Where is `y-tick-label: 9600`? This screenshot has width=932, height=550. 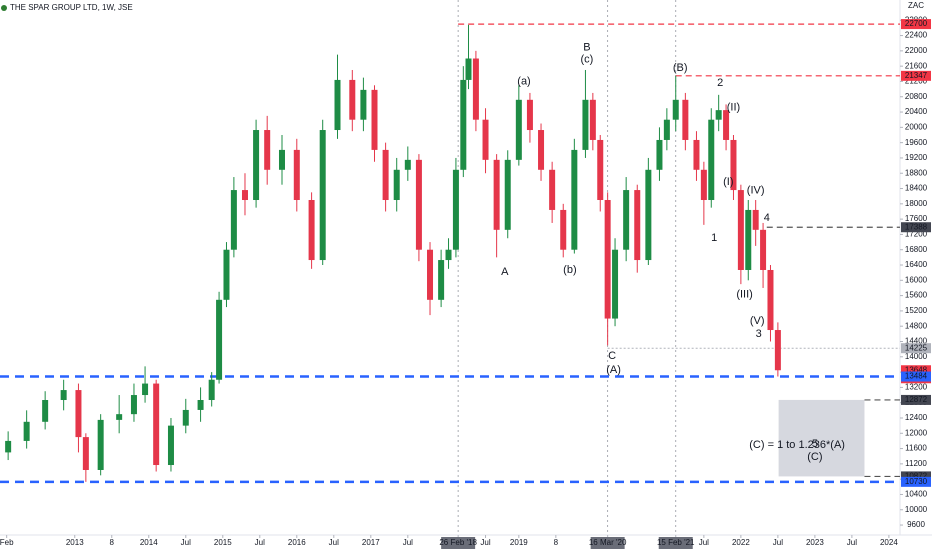 y-tick-label: 9600 is located at coordinates (916, 524).